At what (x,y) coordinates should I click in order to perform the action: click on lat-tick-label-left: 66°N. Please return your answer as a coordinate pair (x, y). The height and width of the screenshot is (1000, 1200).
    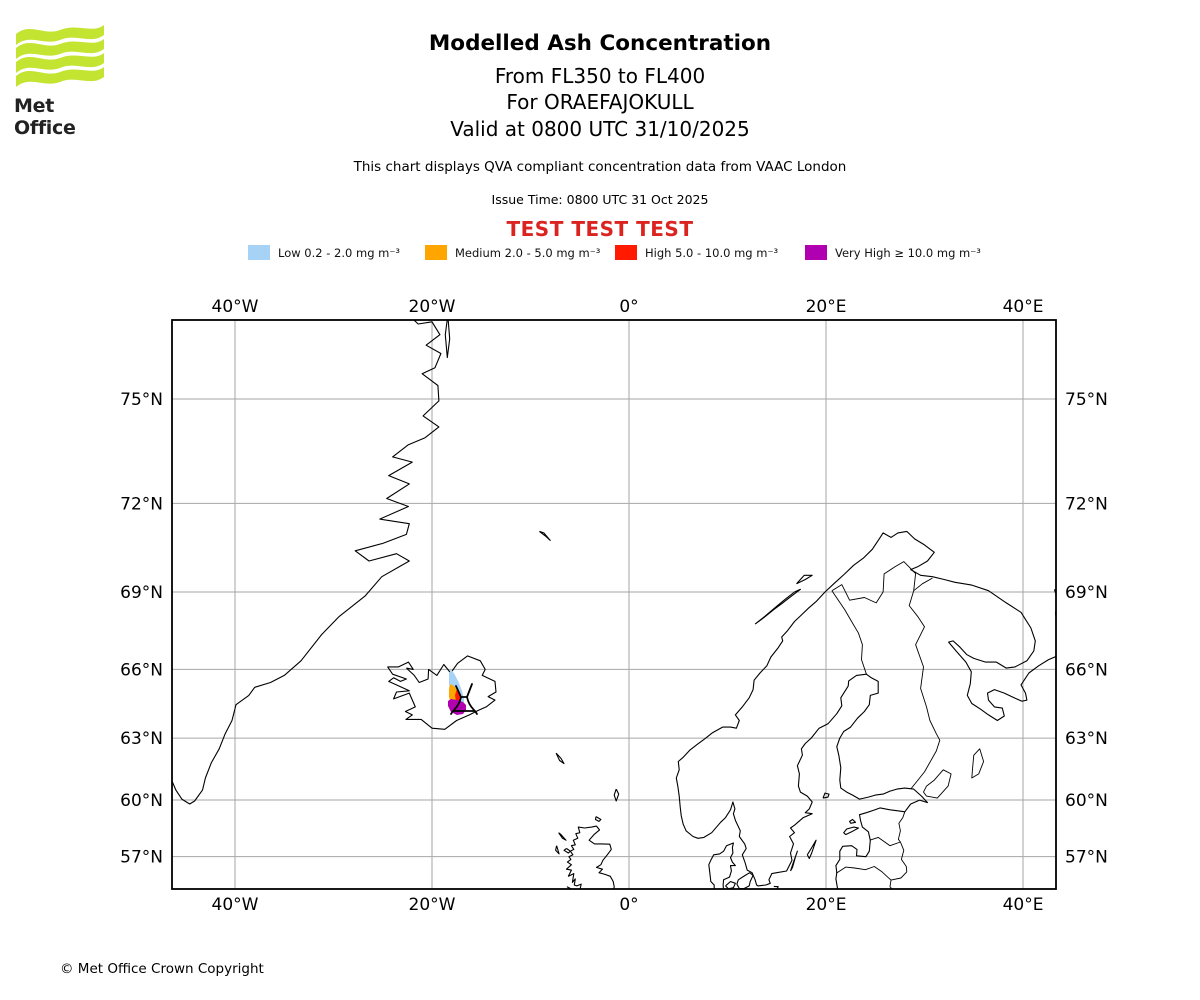
    Looking at the image, I should click on (141, 670).